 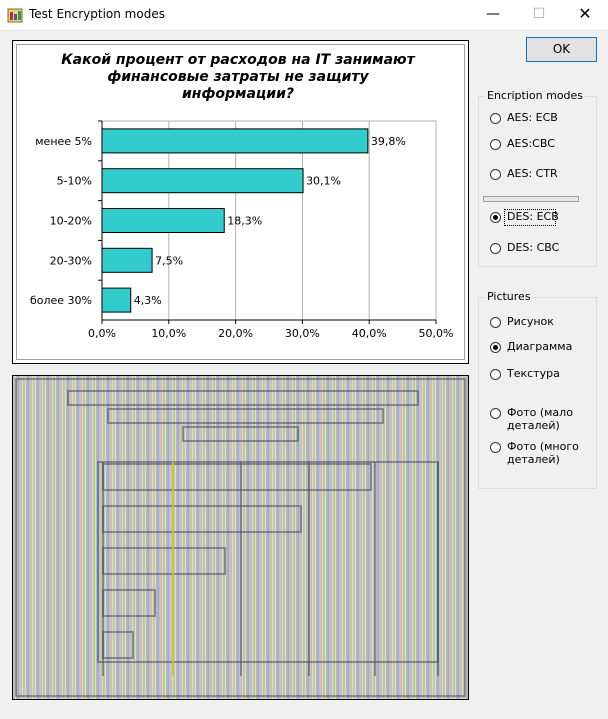 What do you see at coordinates (509, 296) in the screenshot?
I see `pictures-legend: Pictures` at bounding box center [509, 296].